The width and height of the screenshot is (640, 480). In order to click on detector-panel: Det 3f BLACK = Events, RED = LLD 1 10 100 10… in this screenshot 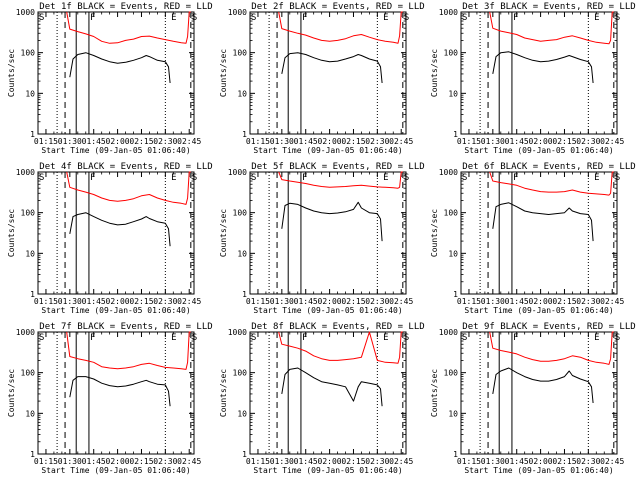, I will do `click(533, 78)`.